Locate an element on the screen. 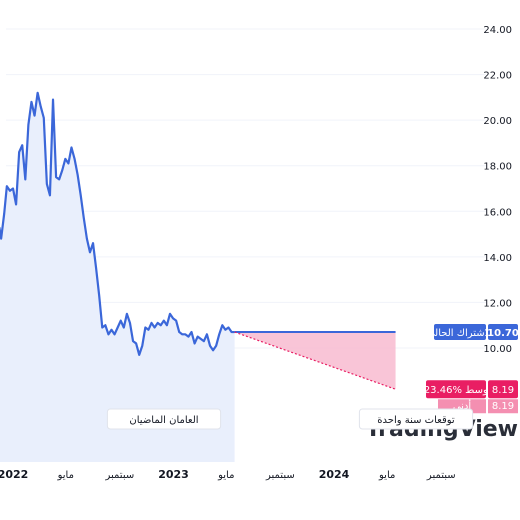  forecast-average-value: 8.19 is located at coordinates (503, 390).